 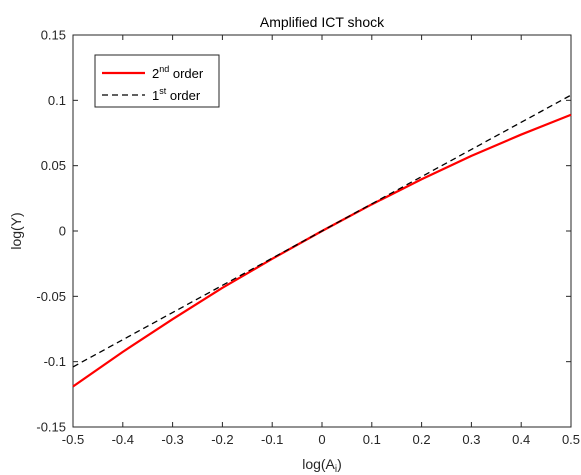 What do you see at coordinates (16, 230) in the screenshot?
I see `y-axis-title: log(Y)` at bounding box center [16, 230].